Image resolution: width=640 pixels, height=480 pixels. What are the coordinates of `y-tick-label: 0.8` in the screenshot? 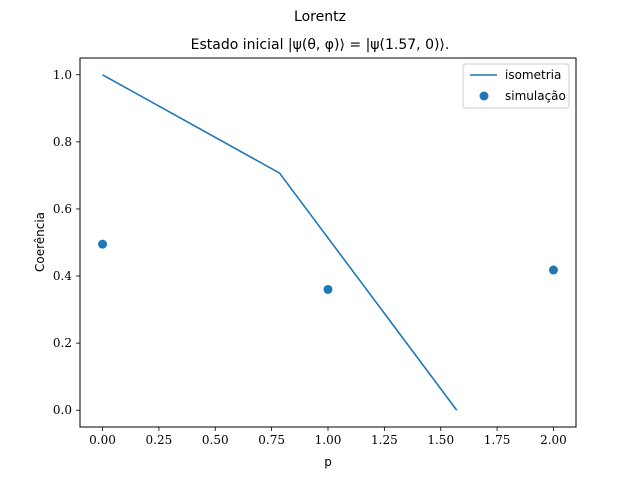 It's located at (62, 142).